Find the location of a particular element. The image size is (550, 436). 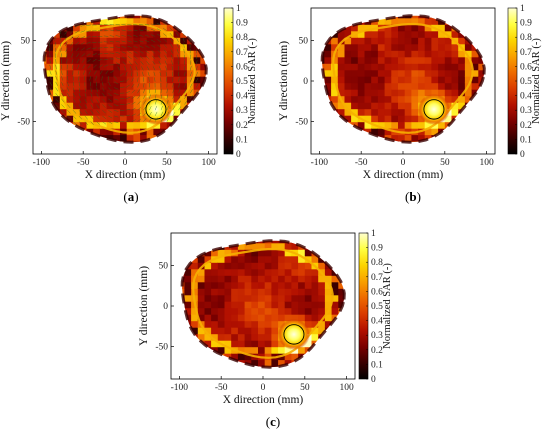

panel-label: (a) is located at coordinates (130, 196).